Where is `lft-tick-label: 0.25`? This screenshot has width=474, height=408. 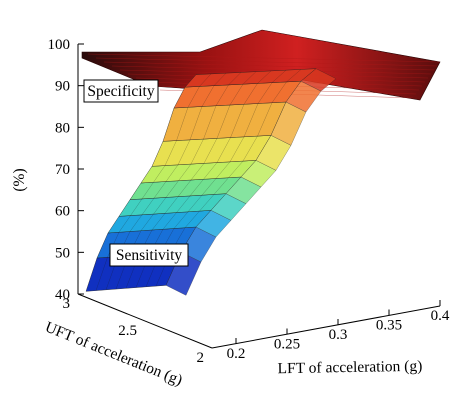
lft-tick-label: 0.25 is located at coordinates (287, 345).